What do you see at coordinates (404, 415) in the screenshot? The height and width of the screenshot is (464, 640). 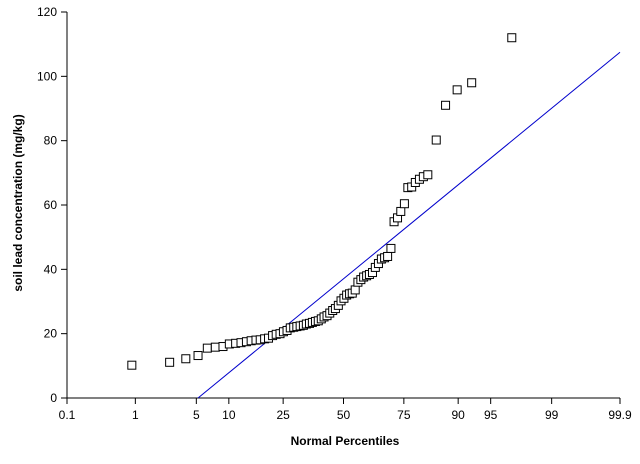 I see `x-tick-label: 75` at bounding box center [404, 415].